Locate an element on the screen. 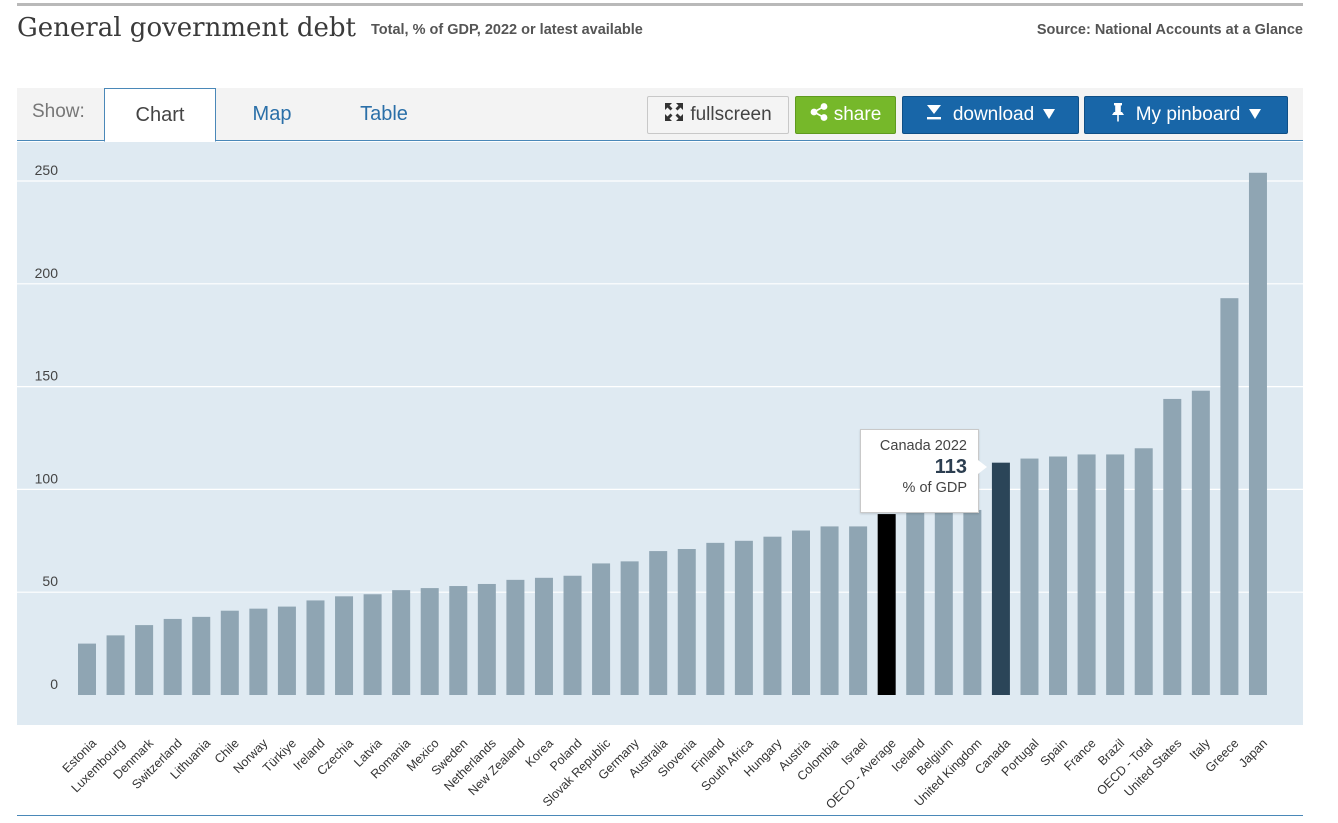 The image size is (1338, 823). tooltip-value: 113 is located at coordinates (950, 467).